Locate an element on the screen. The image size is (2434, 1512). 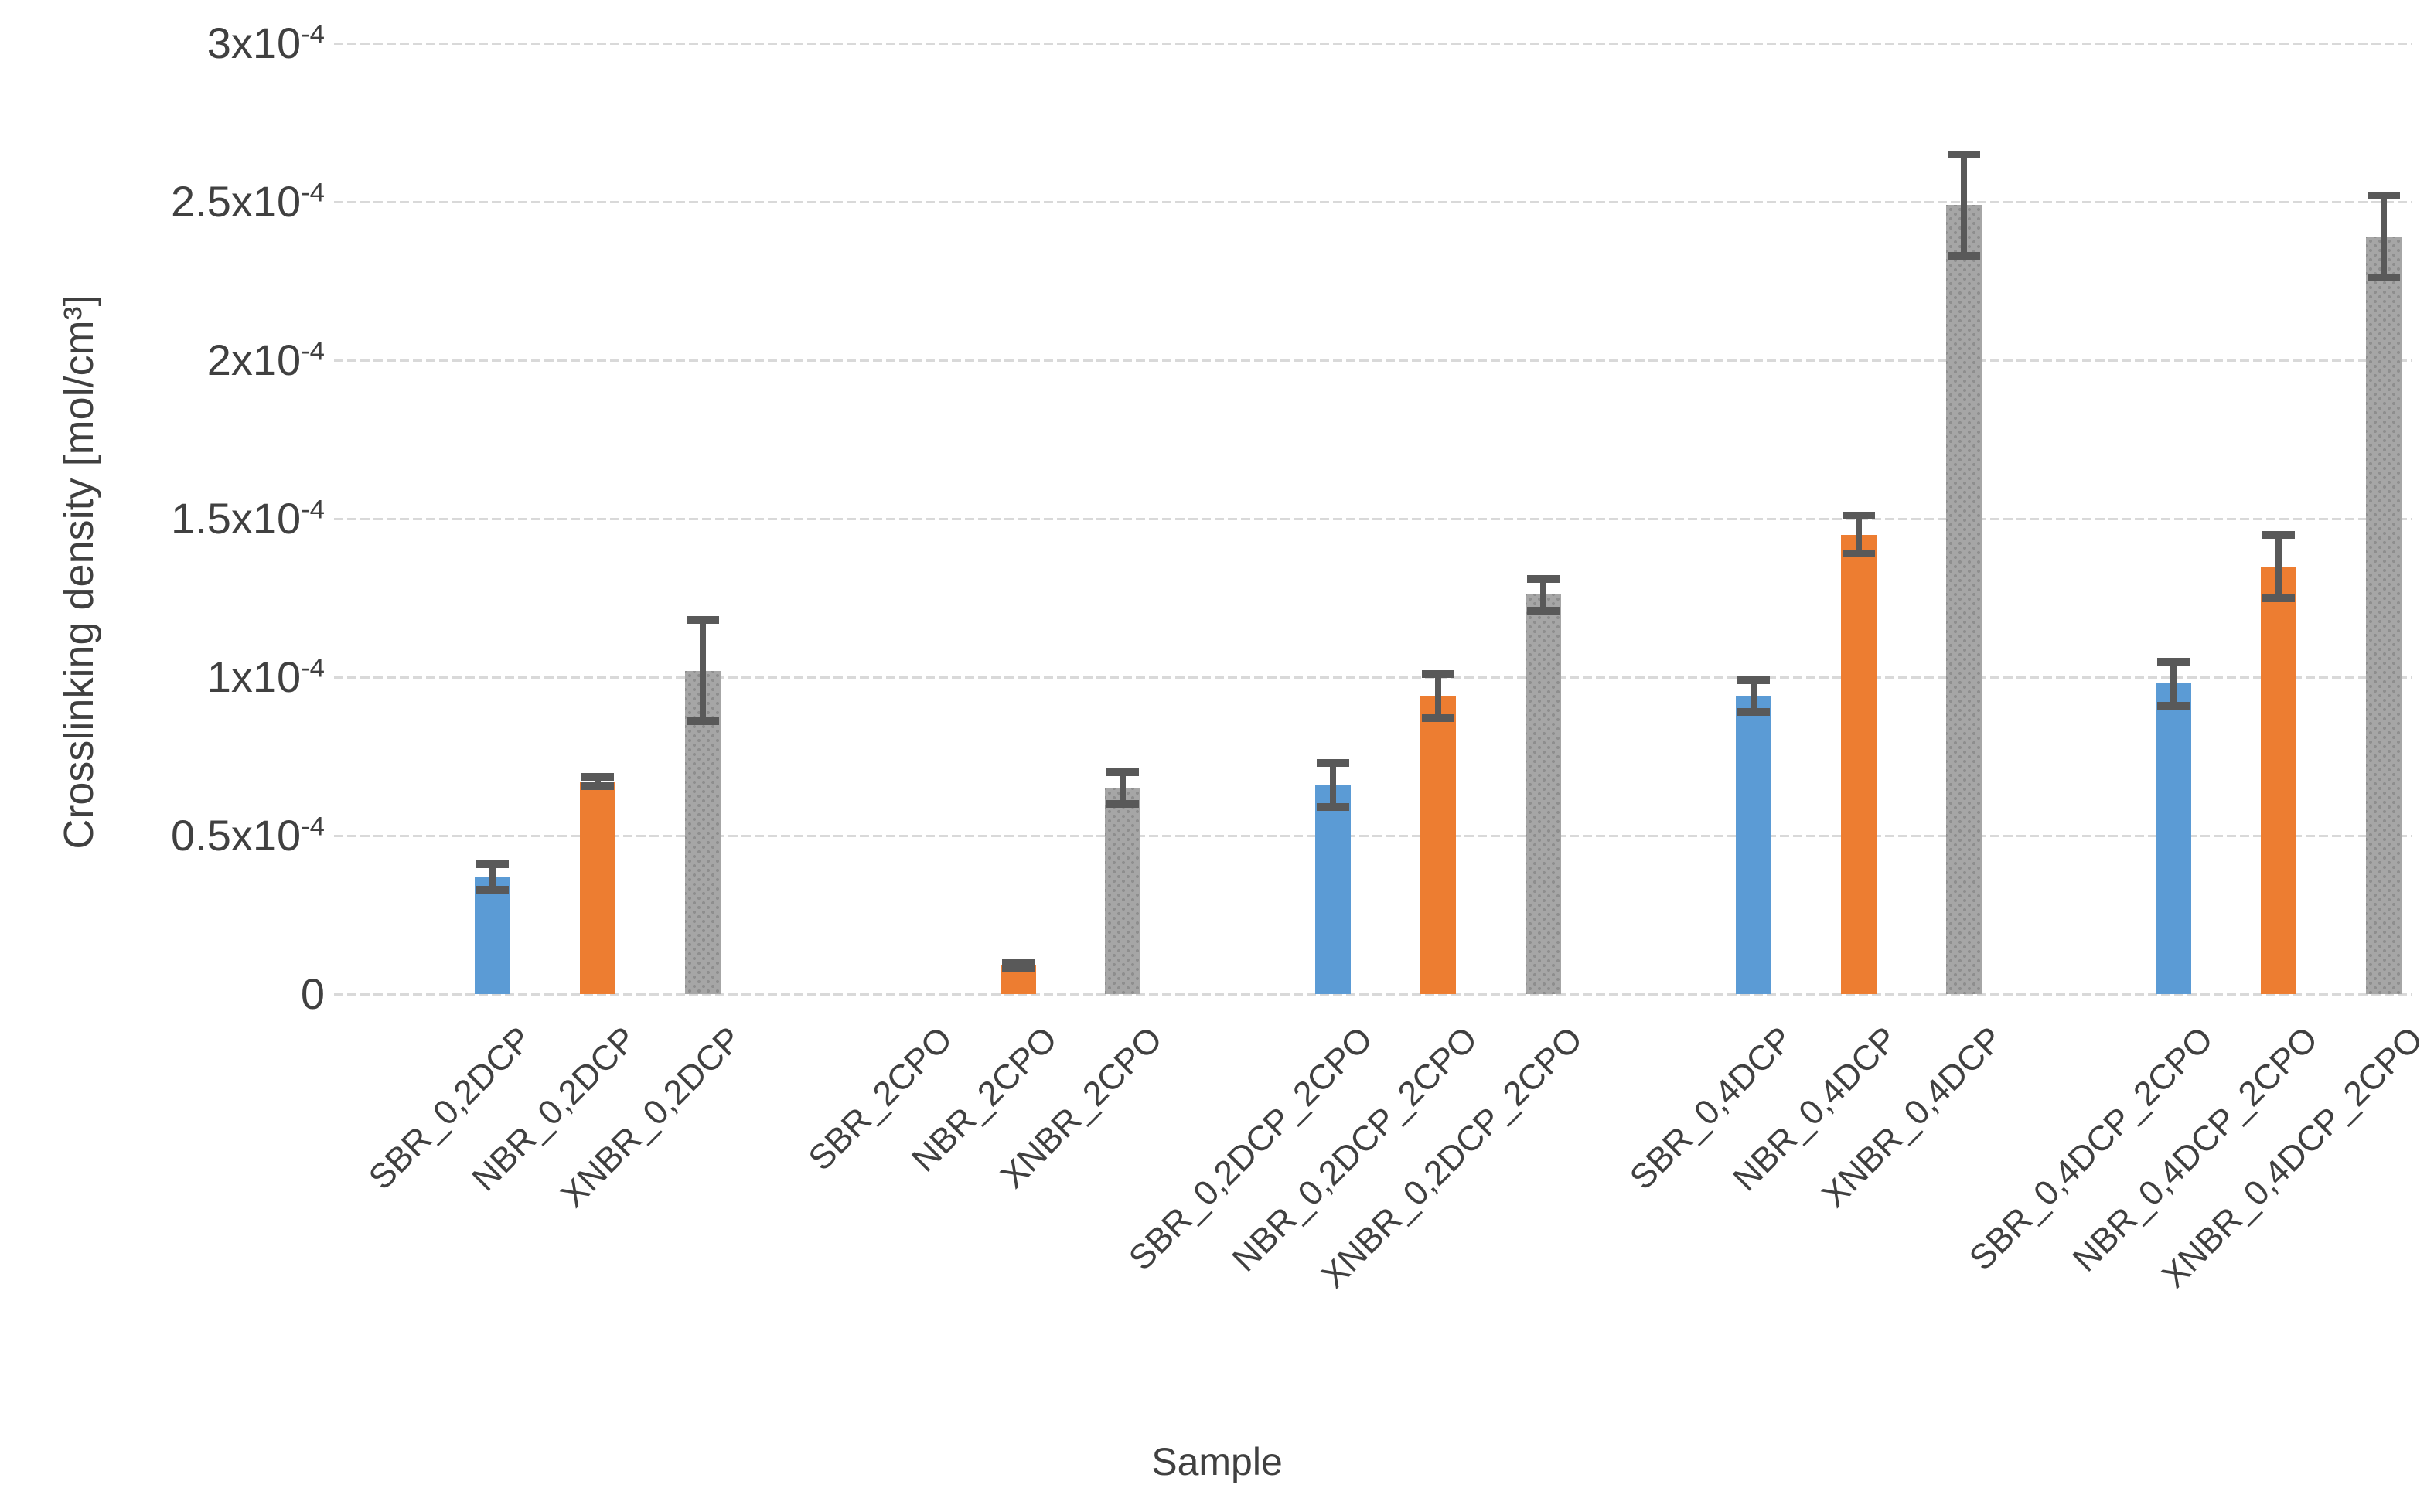
bar-NBR_0,2DCP_2CPO is located at coordinates (1438, 845).